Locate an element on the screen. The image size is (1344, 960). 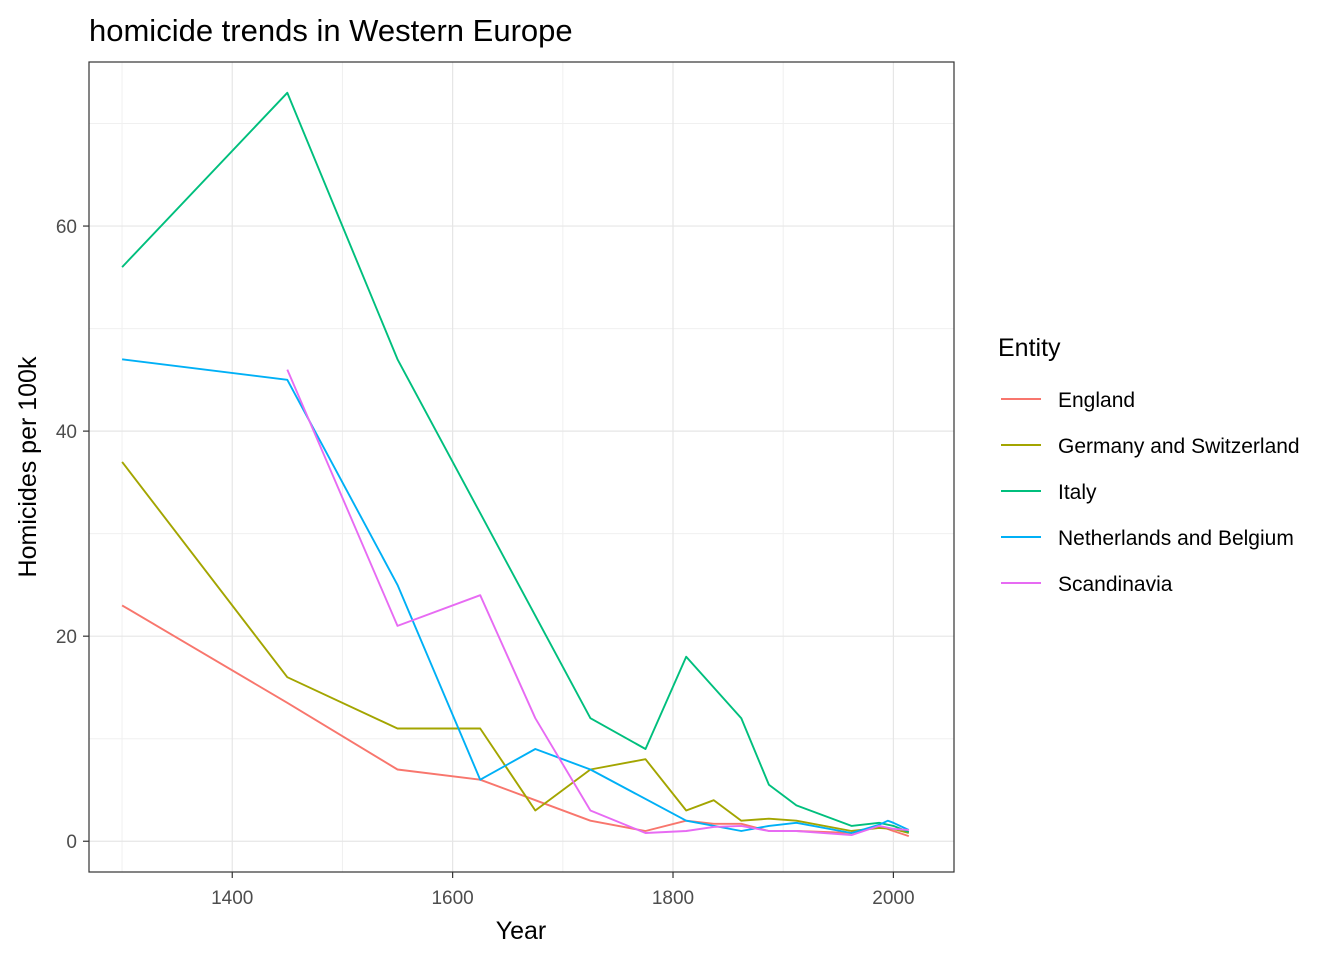
y-tick-label: 40 is located at coordinates (66, 432).